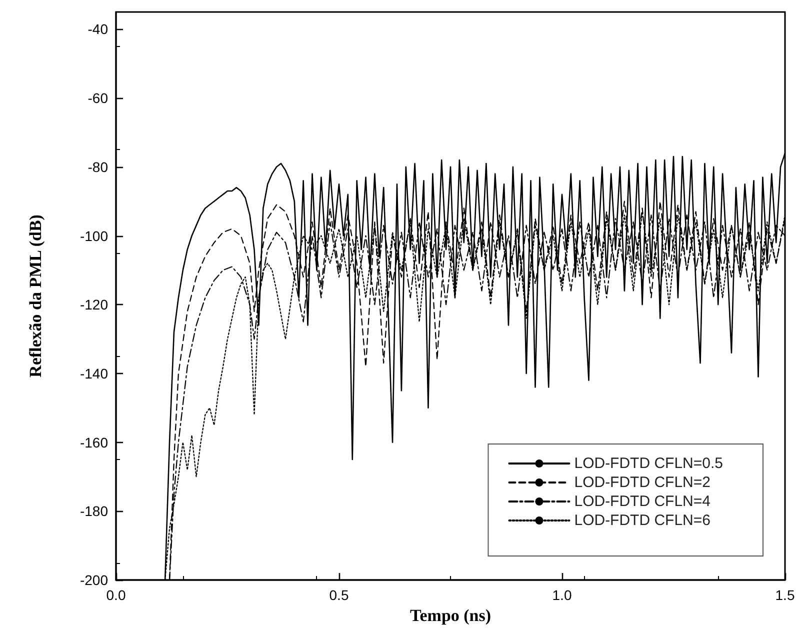 Image resolution: width=799 pixels, height=644 pixels. I want to click on y-tick-label: -80, so click(98, 166).